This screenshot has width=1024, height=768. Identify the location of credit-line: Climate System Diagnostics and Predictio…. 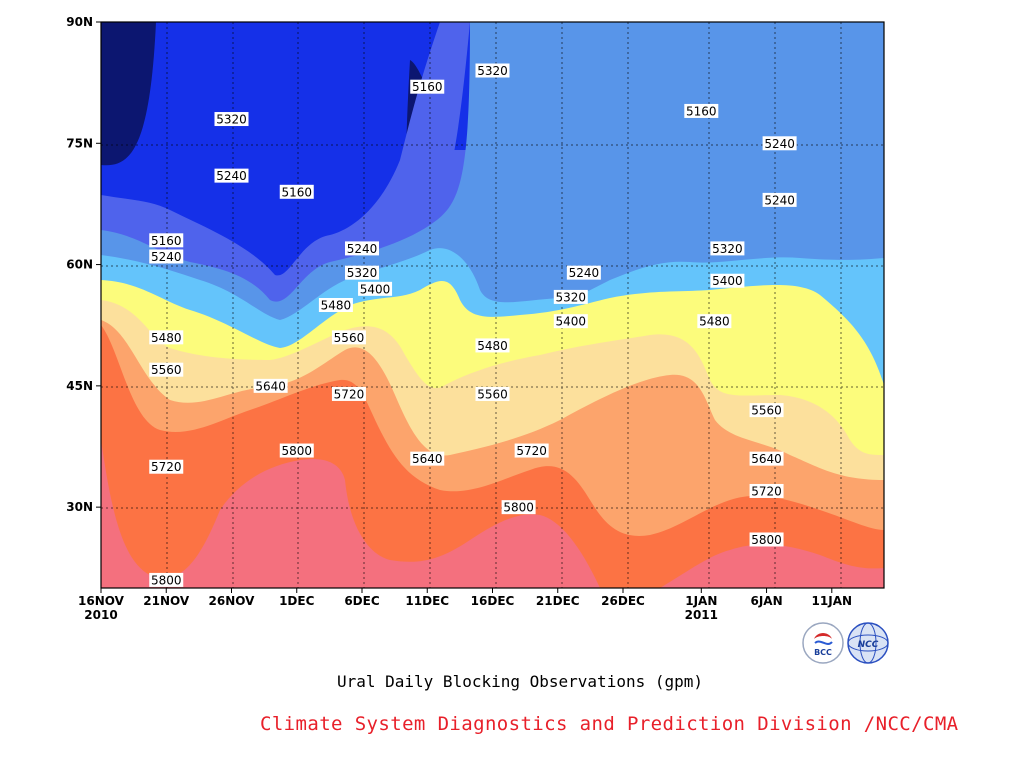
(609, 724).